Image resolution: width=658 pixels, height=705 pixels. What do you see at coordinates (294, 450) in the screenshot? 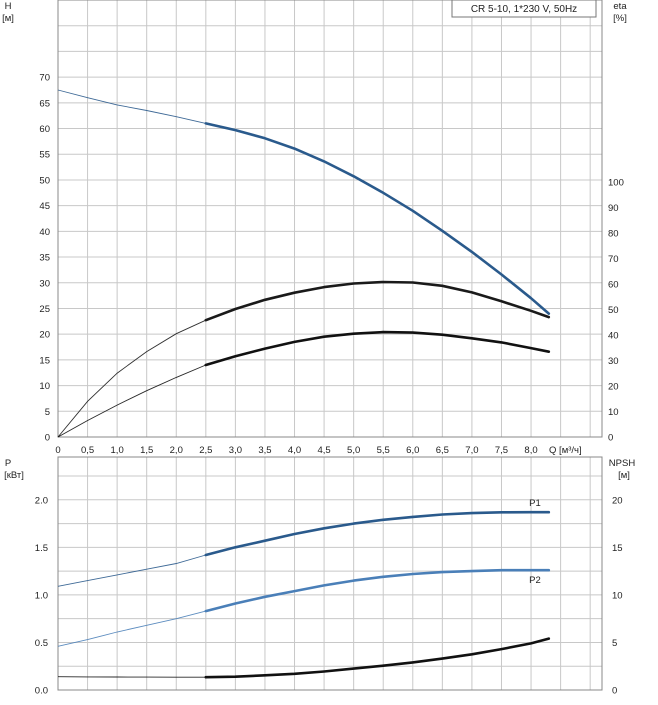
I see `x-tick-label: 4,0` at bounding box center [294, 450].